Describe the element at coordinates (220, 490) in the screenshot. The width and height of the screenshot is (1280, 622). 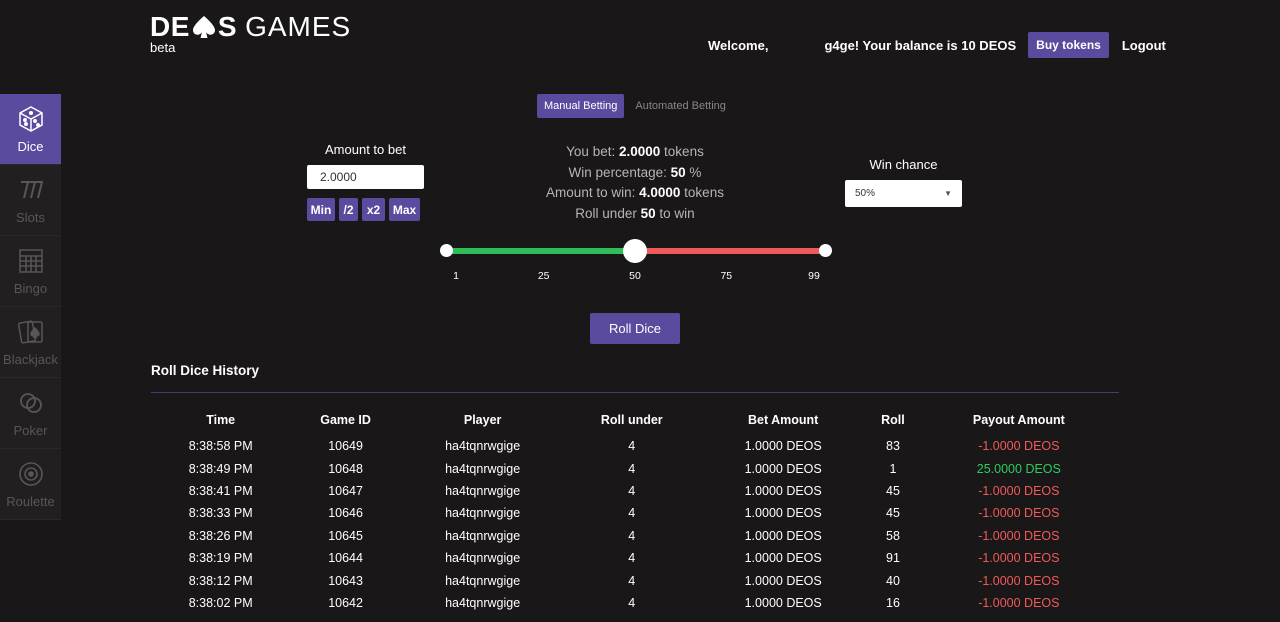
I see `table-cell: 8:38:41 PM` at that location.